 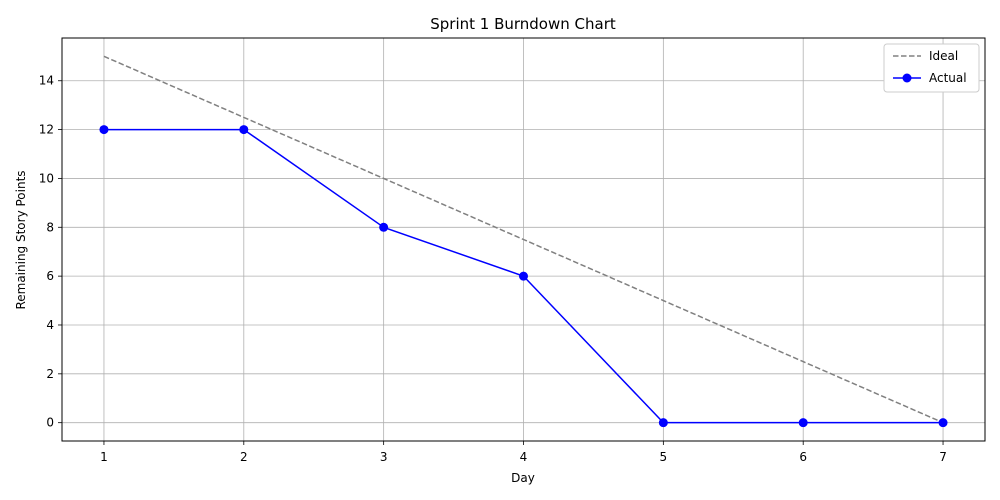 What do you see at coordinates (524, 457) in the screenshot?
I see `x-tick-label-4: 4` at bounding box center [524, 457].